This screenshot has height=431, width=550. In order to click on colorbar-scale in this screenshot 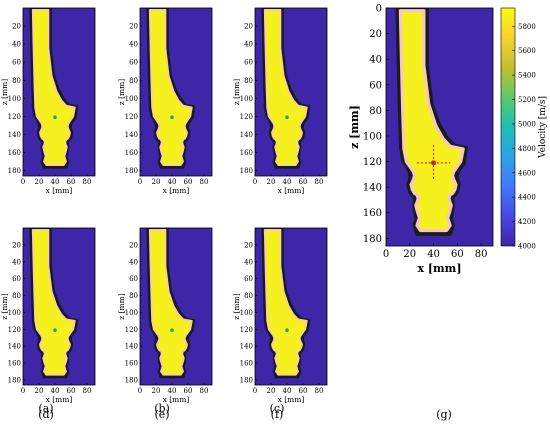, I will do `click(508, 127)`.